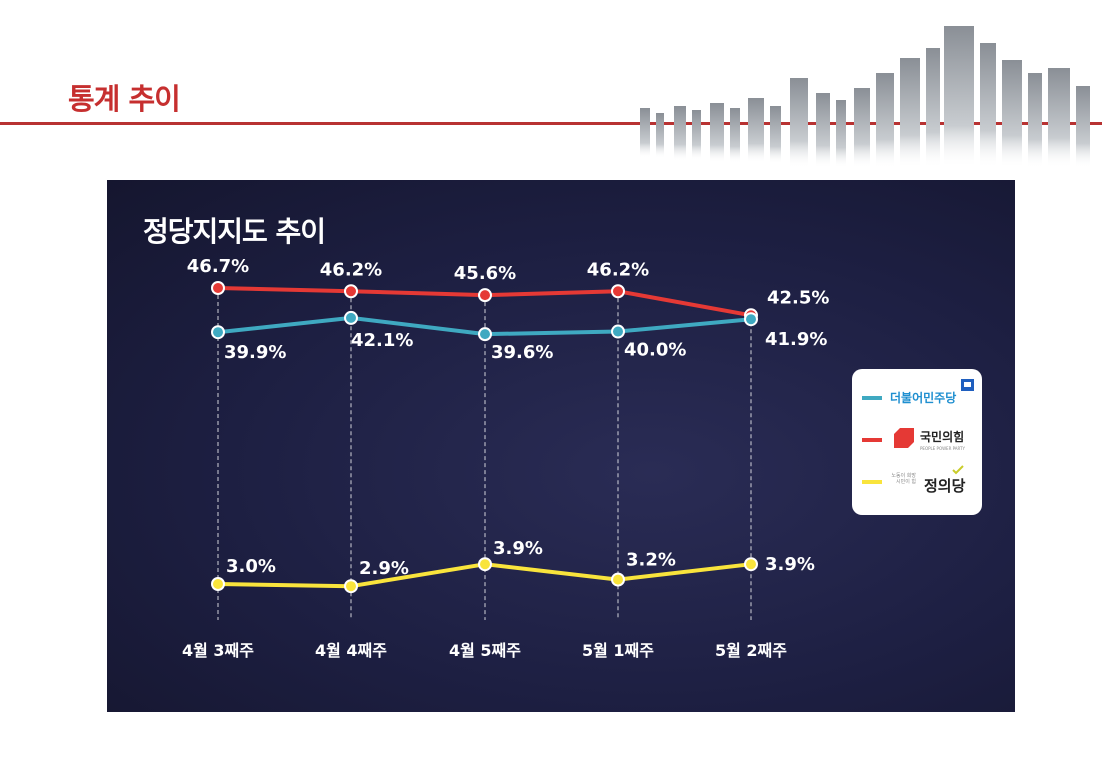  What do you see at coordinates (255, 352) in the screenshot?
I see `data-label: 39.9%` at bounding box center [255, 352].